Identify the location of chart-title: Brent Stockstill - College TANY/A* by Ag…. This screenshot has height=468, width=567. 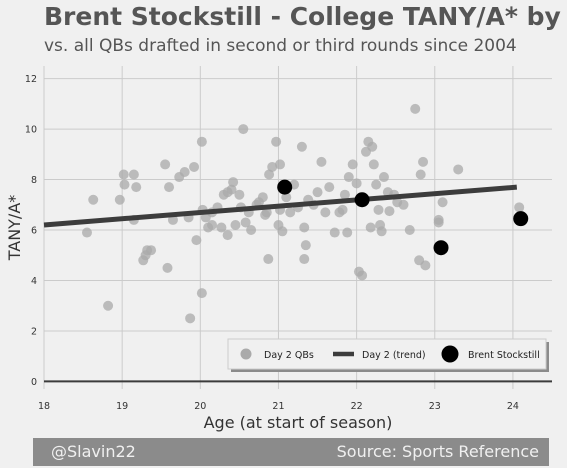
(305, 16).